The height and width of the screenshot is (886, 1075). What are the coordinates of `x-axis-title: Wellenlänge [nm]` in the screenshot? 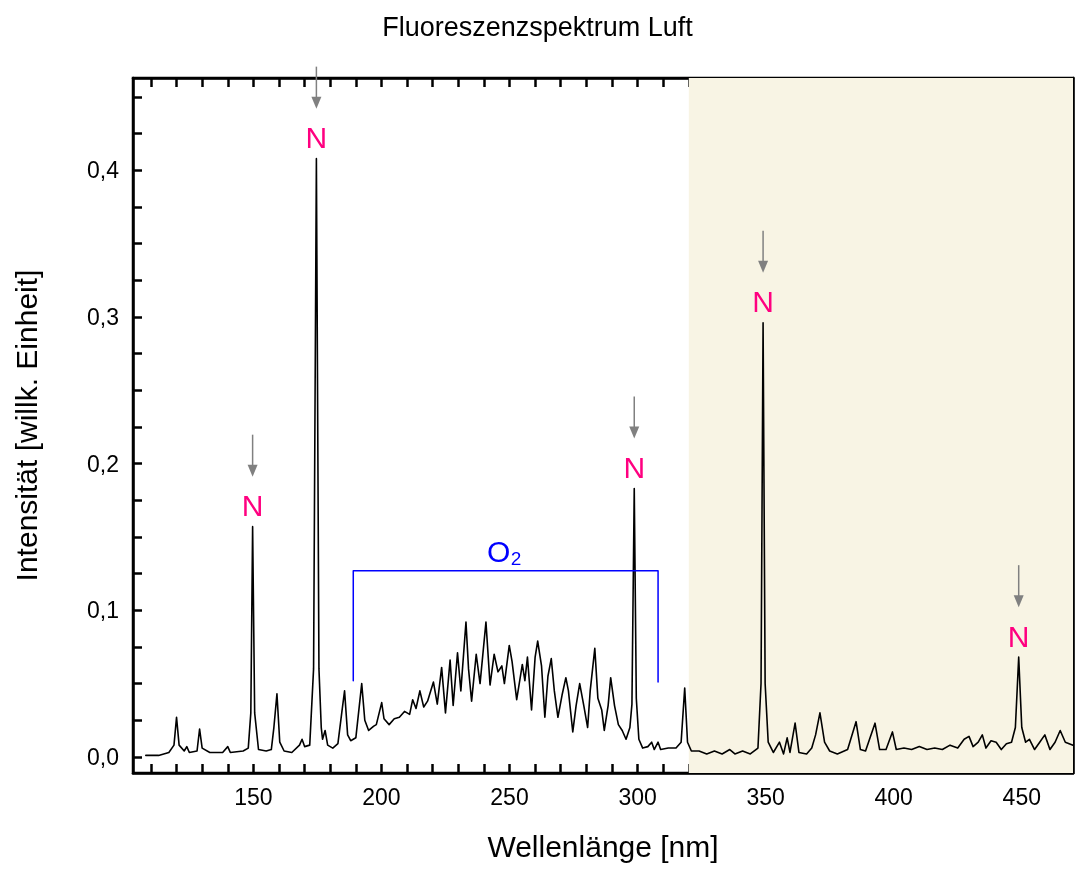 It's located at (603, 846).